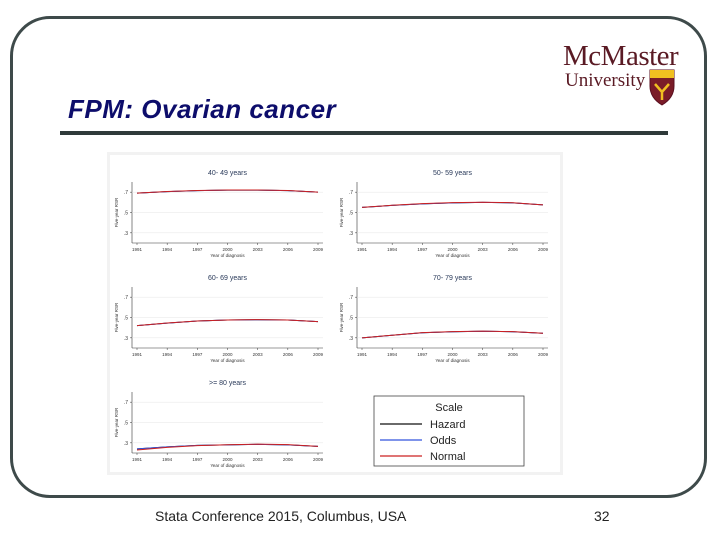  Describe the element at coordinates (447, 457) in the screenshot. I see `legend-label-normal: Normal` at that location.